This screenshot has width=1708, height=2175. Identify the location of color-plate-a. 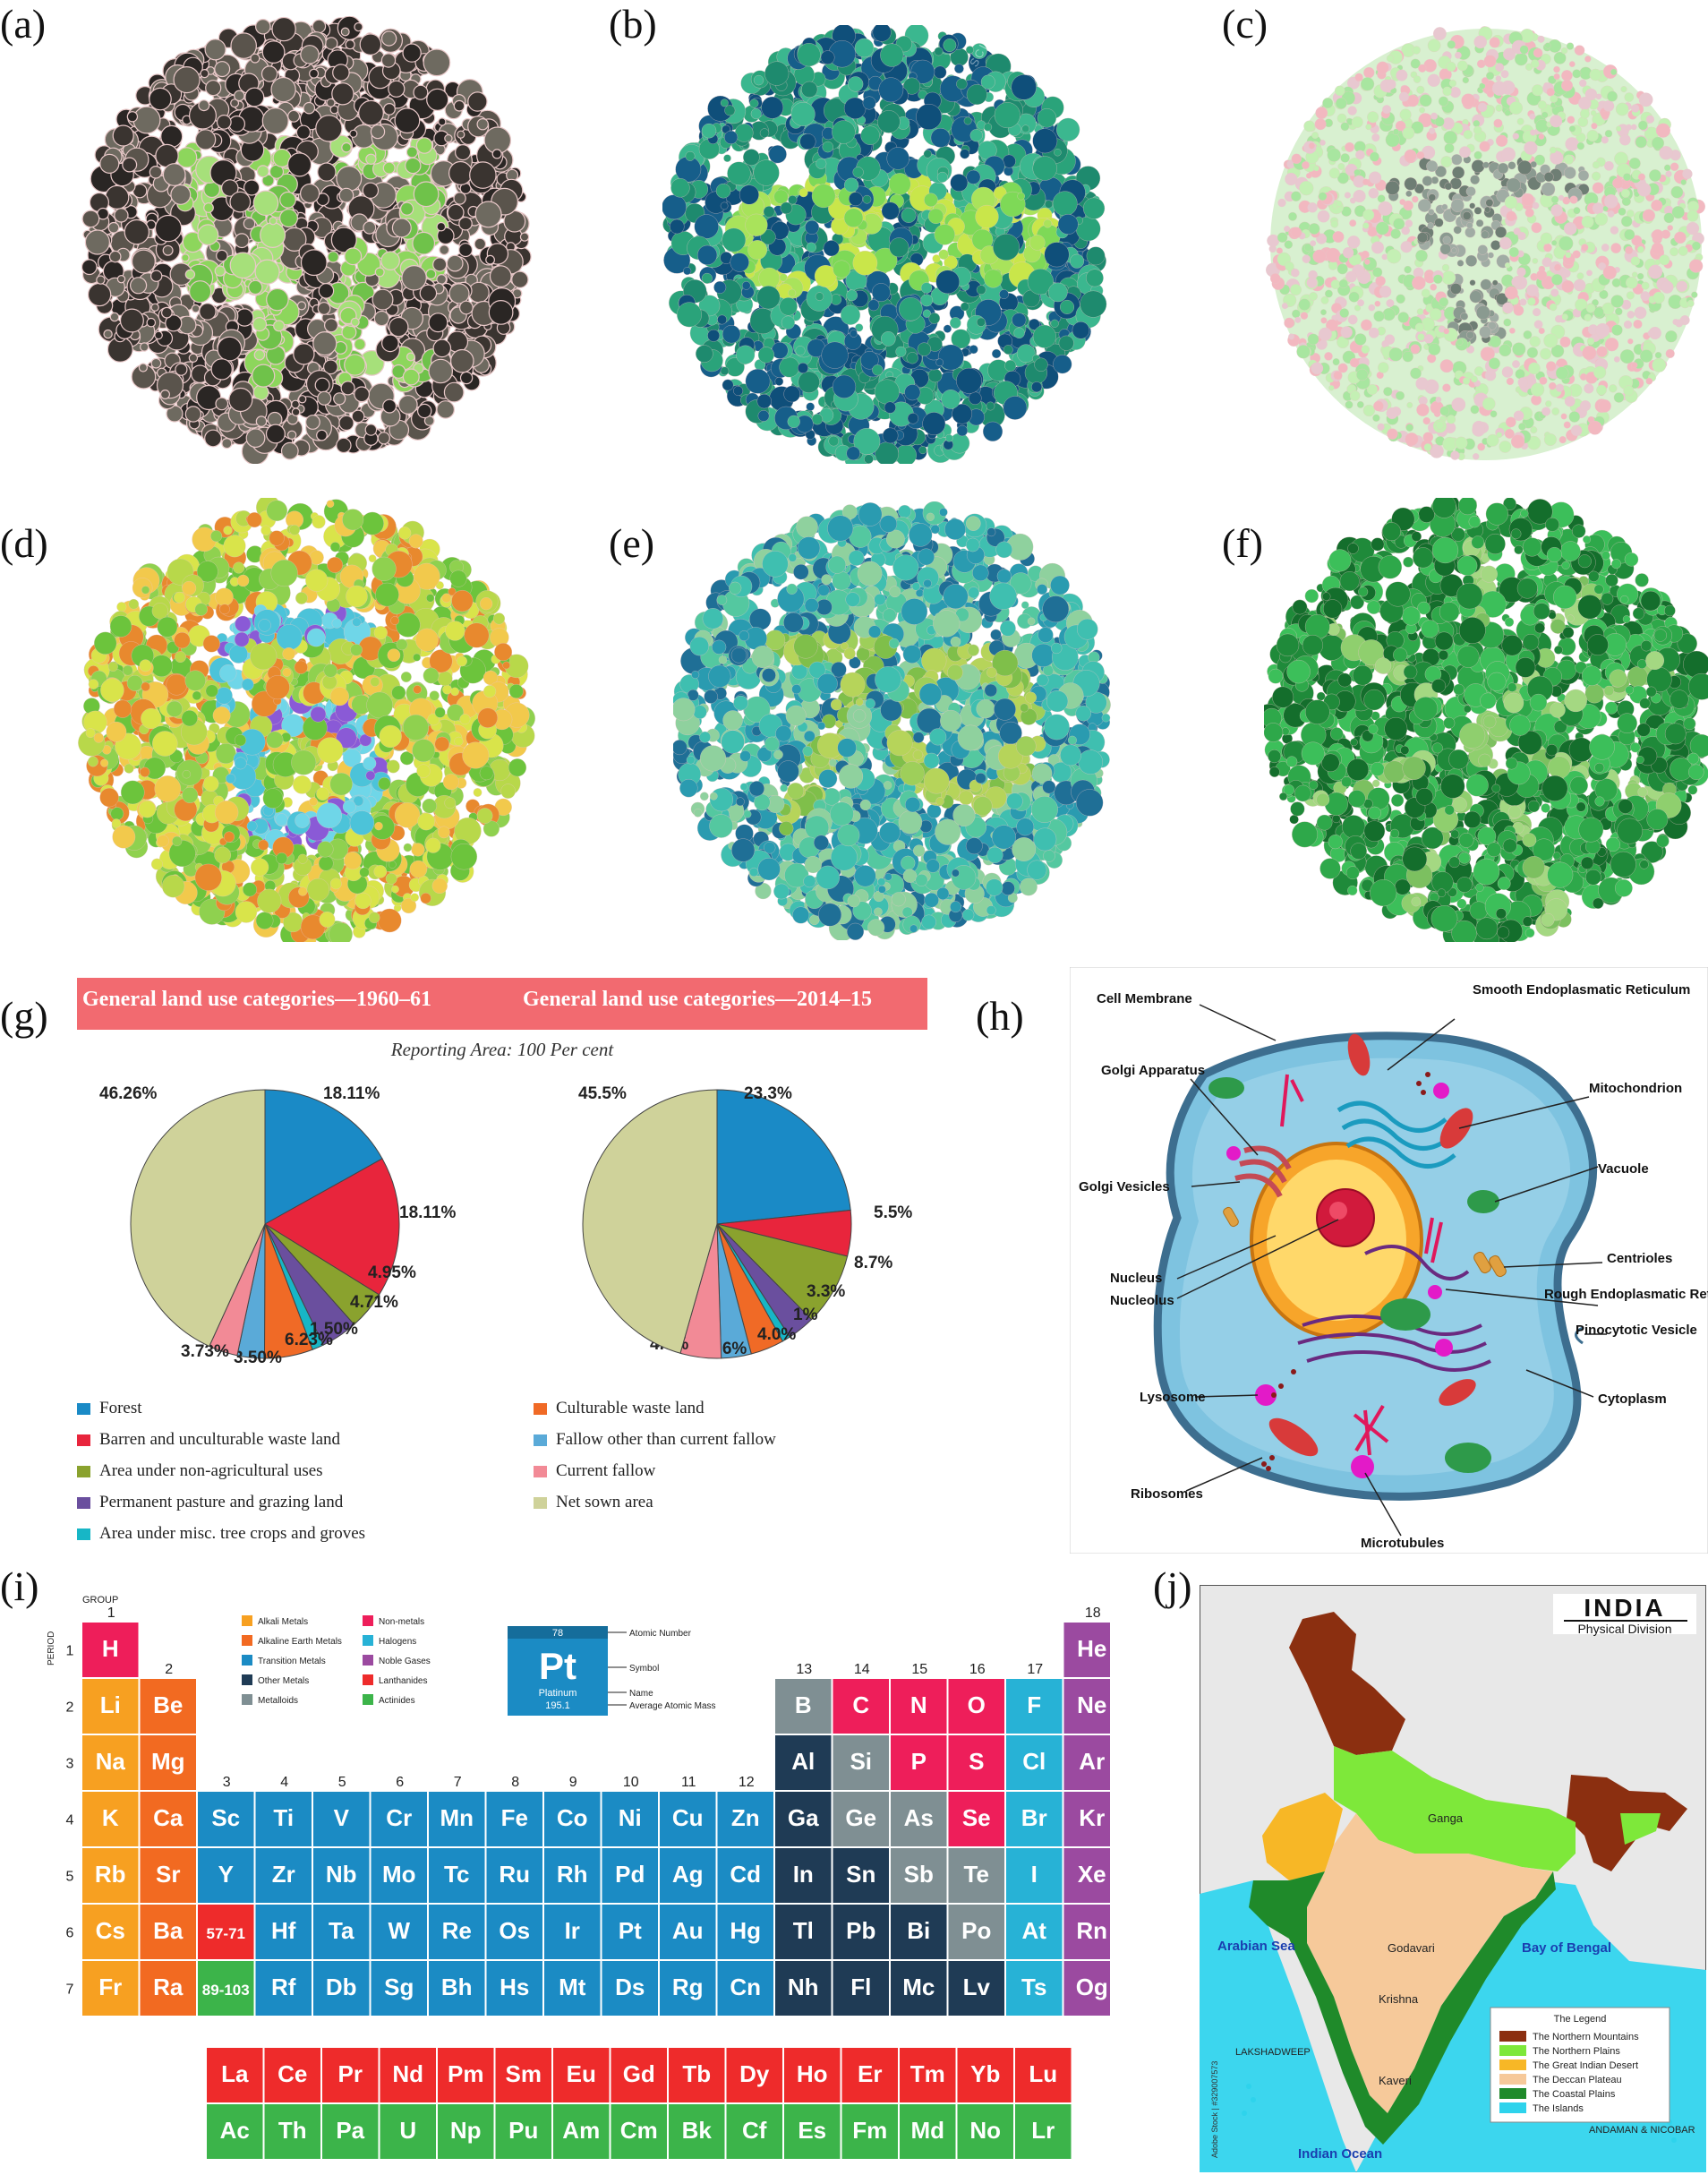
(306, 240).